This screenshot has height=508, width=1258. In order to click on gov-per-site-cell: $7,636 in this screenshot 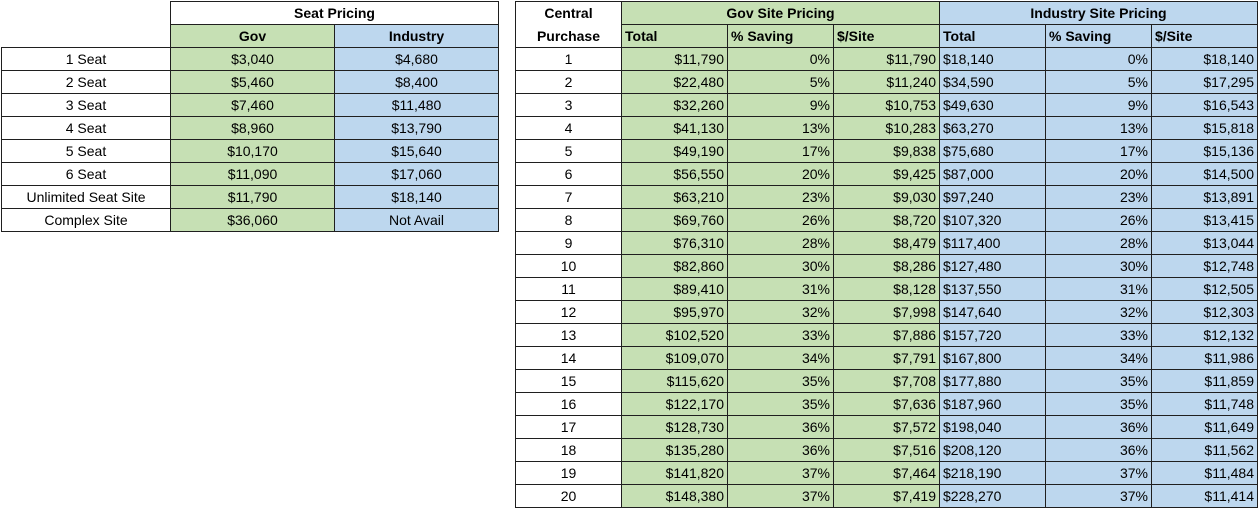, I will do `click(886, 404)`.